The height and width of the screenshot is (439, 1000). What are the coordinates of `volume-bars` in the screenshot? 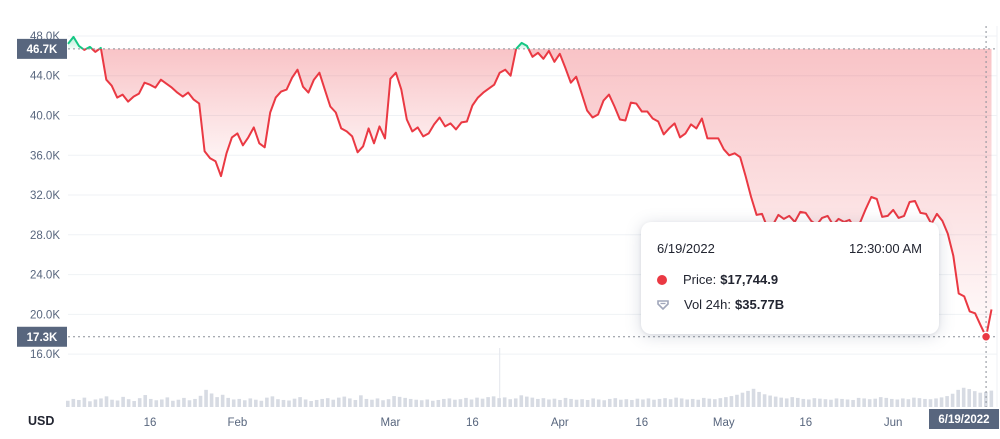 It's located at (530, 397).